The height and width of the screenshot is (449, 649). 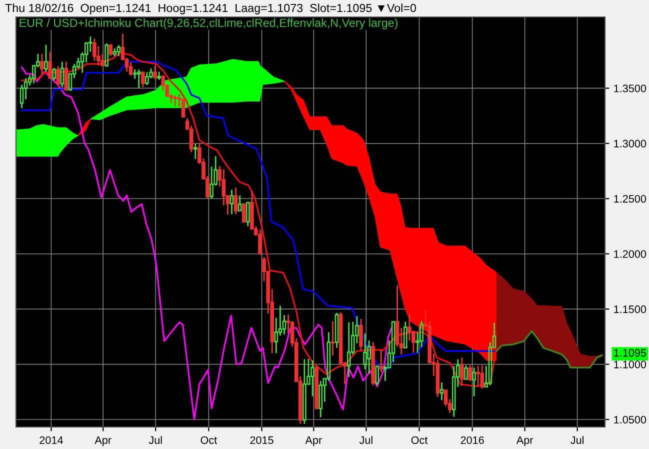 I want to click on y-tick-label: 1.0500, so click(x=630, y=420).